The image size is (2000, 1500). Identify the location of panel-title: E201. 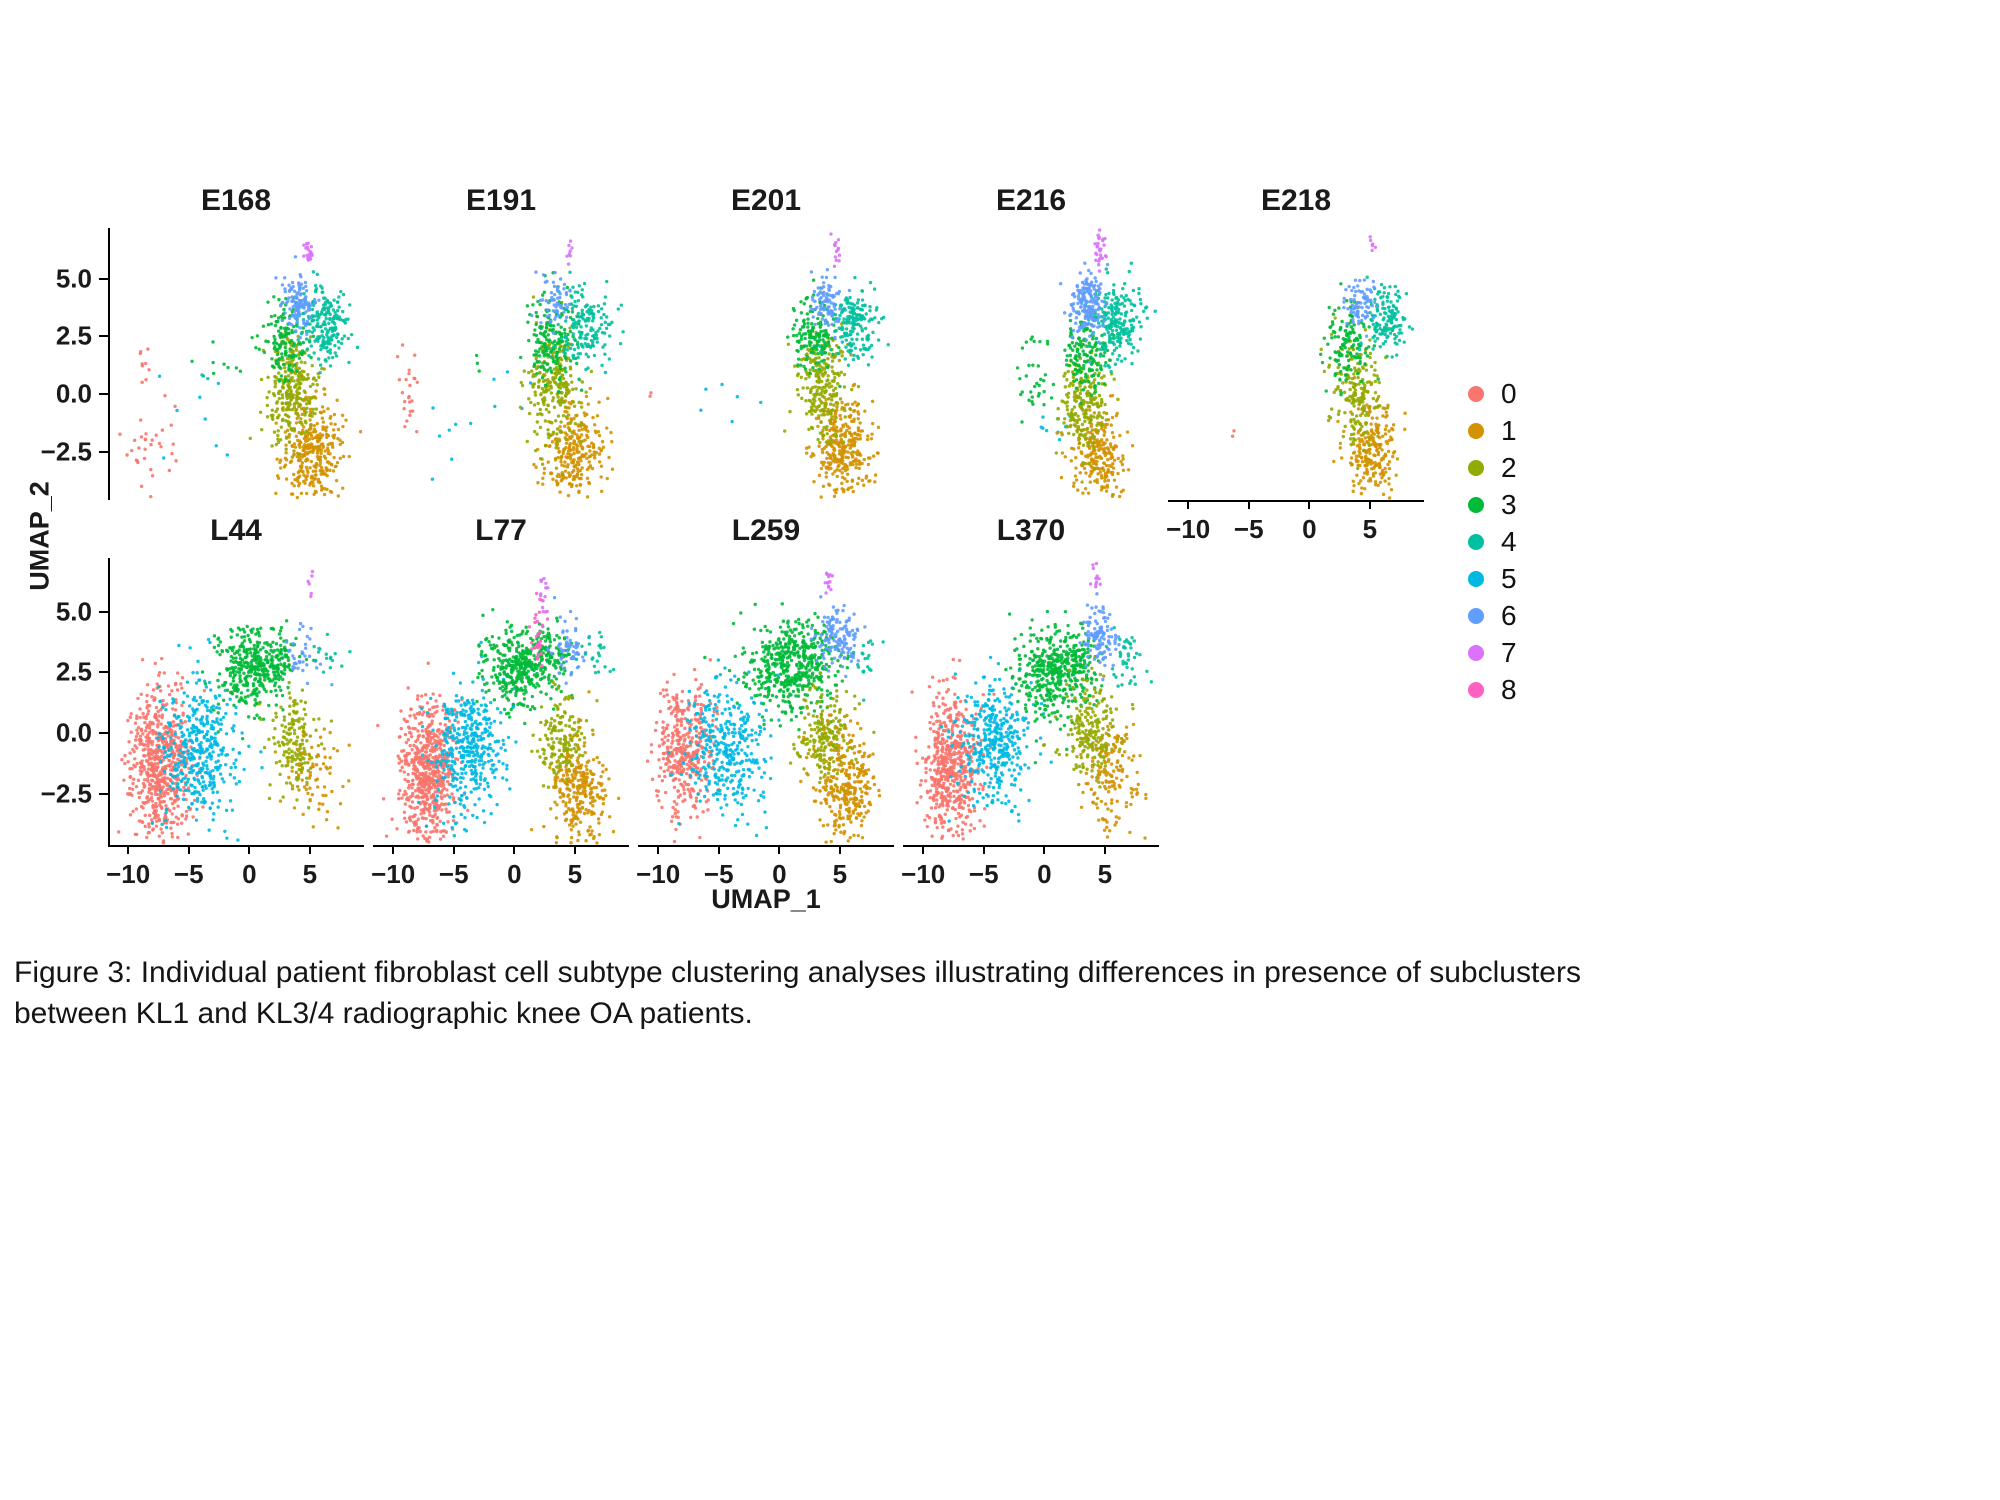
(766, 200).